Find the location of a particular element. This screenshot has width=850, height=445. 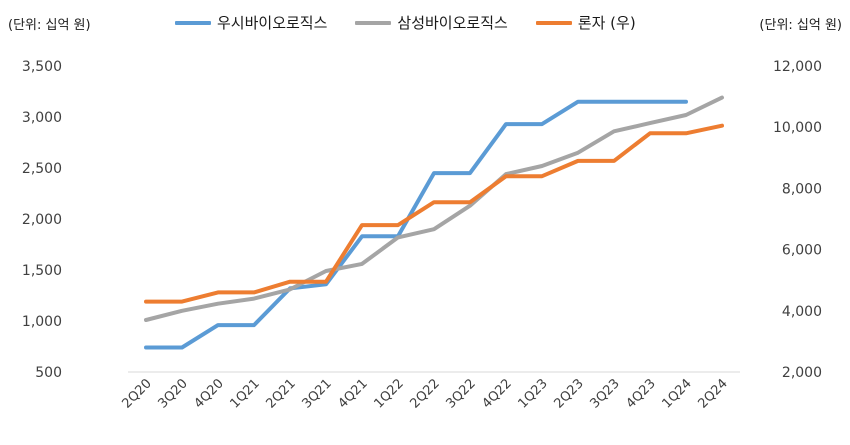

x-axis-tick-label-11: 1Q23 is located at coordinates (532, 393).